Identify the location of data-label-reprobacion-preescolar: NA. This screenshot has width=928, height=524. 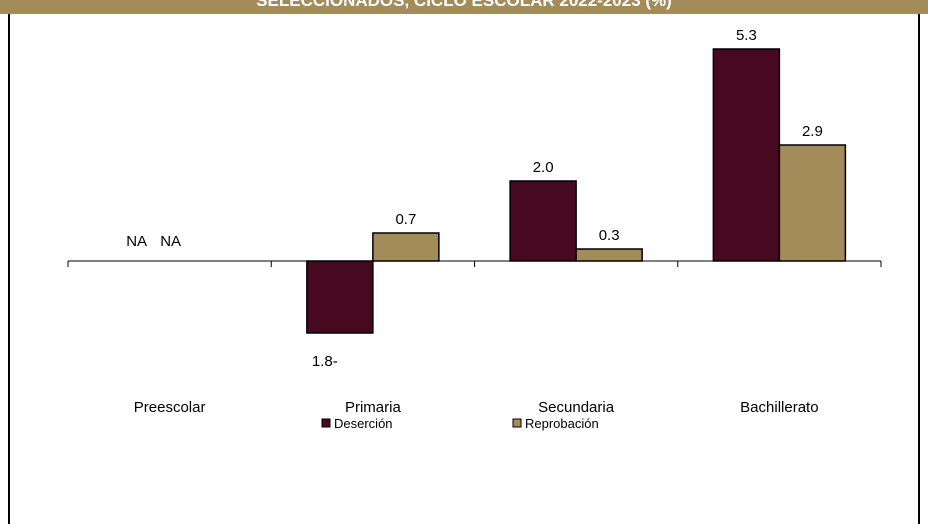
(170, 241).